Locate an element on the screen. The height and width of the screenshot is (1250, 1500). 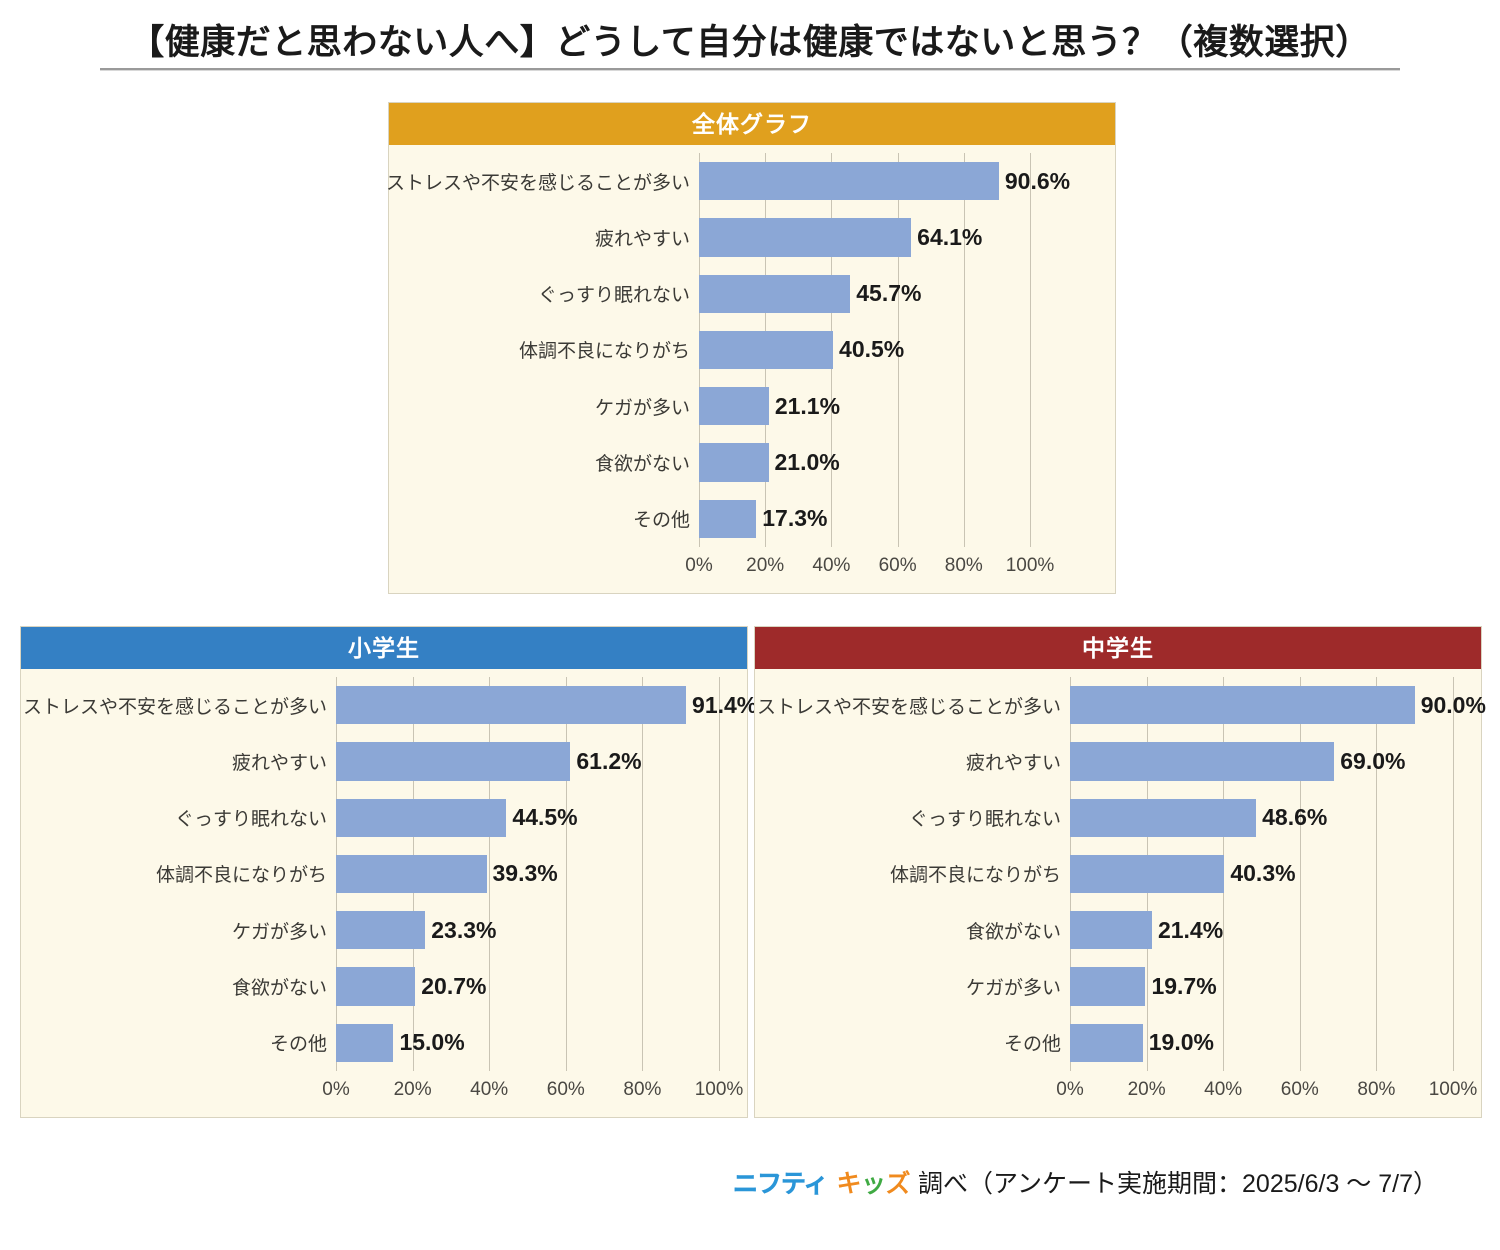
bar-category-label: 体調不良になりがち is located at coordinates (604, 352).